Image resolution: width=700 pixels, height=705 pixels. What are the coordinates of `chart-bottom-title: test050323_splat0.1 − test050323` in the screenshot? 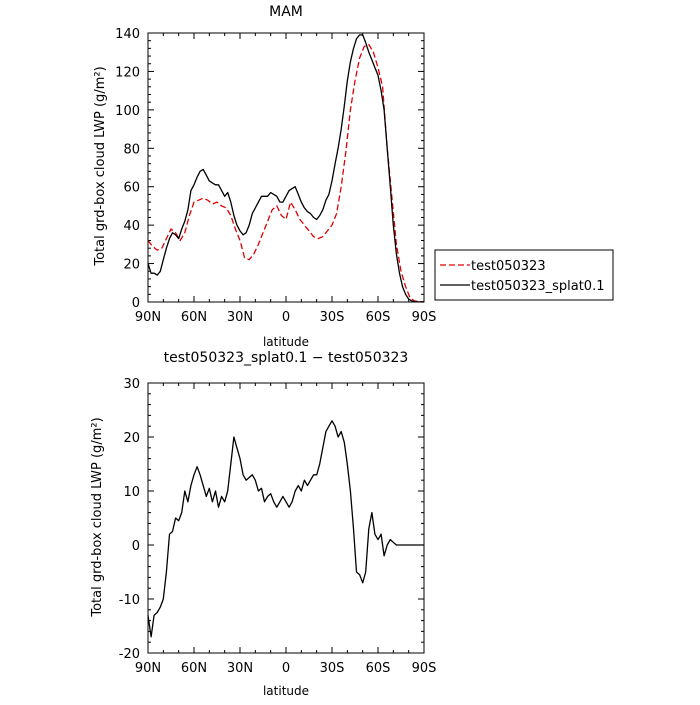 It's located at (286, 358).